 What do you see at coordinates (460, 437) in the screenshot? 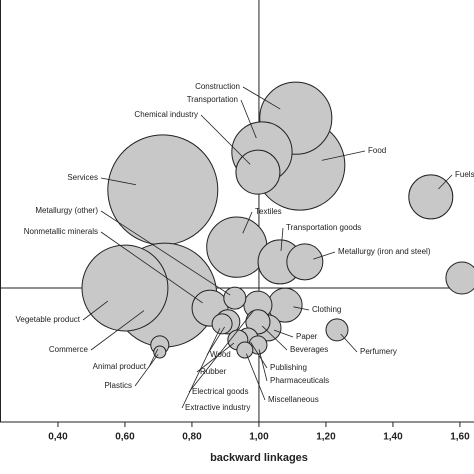
I see `x-tick-label: 1,60` at bounding box center [460, 437].